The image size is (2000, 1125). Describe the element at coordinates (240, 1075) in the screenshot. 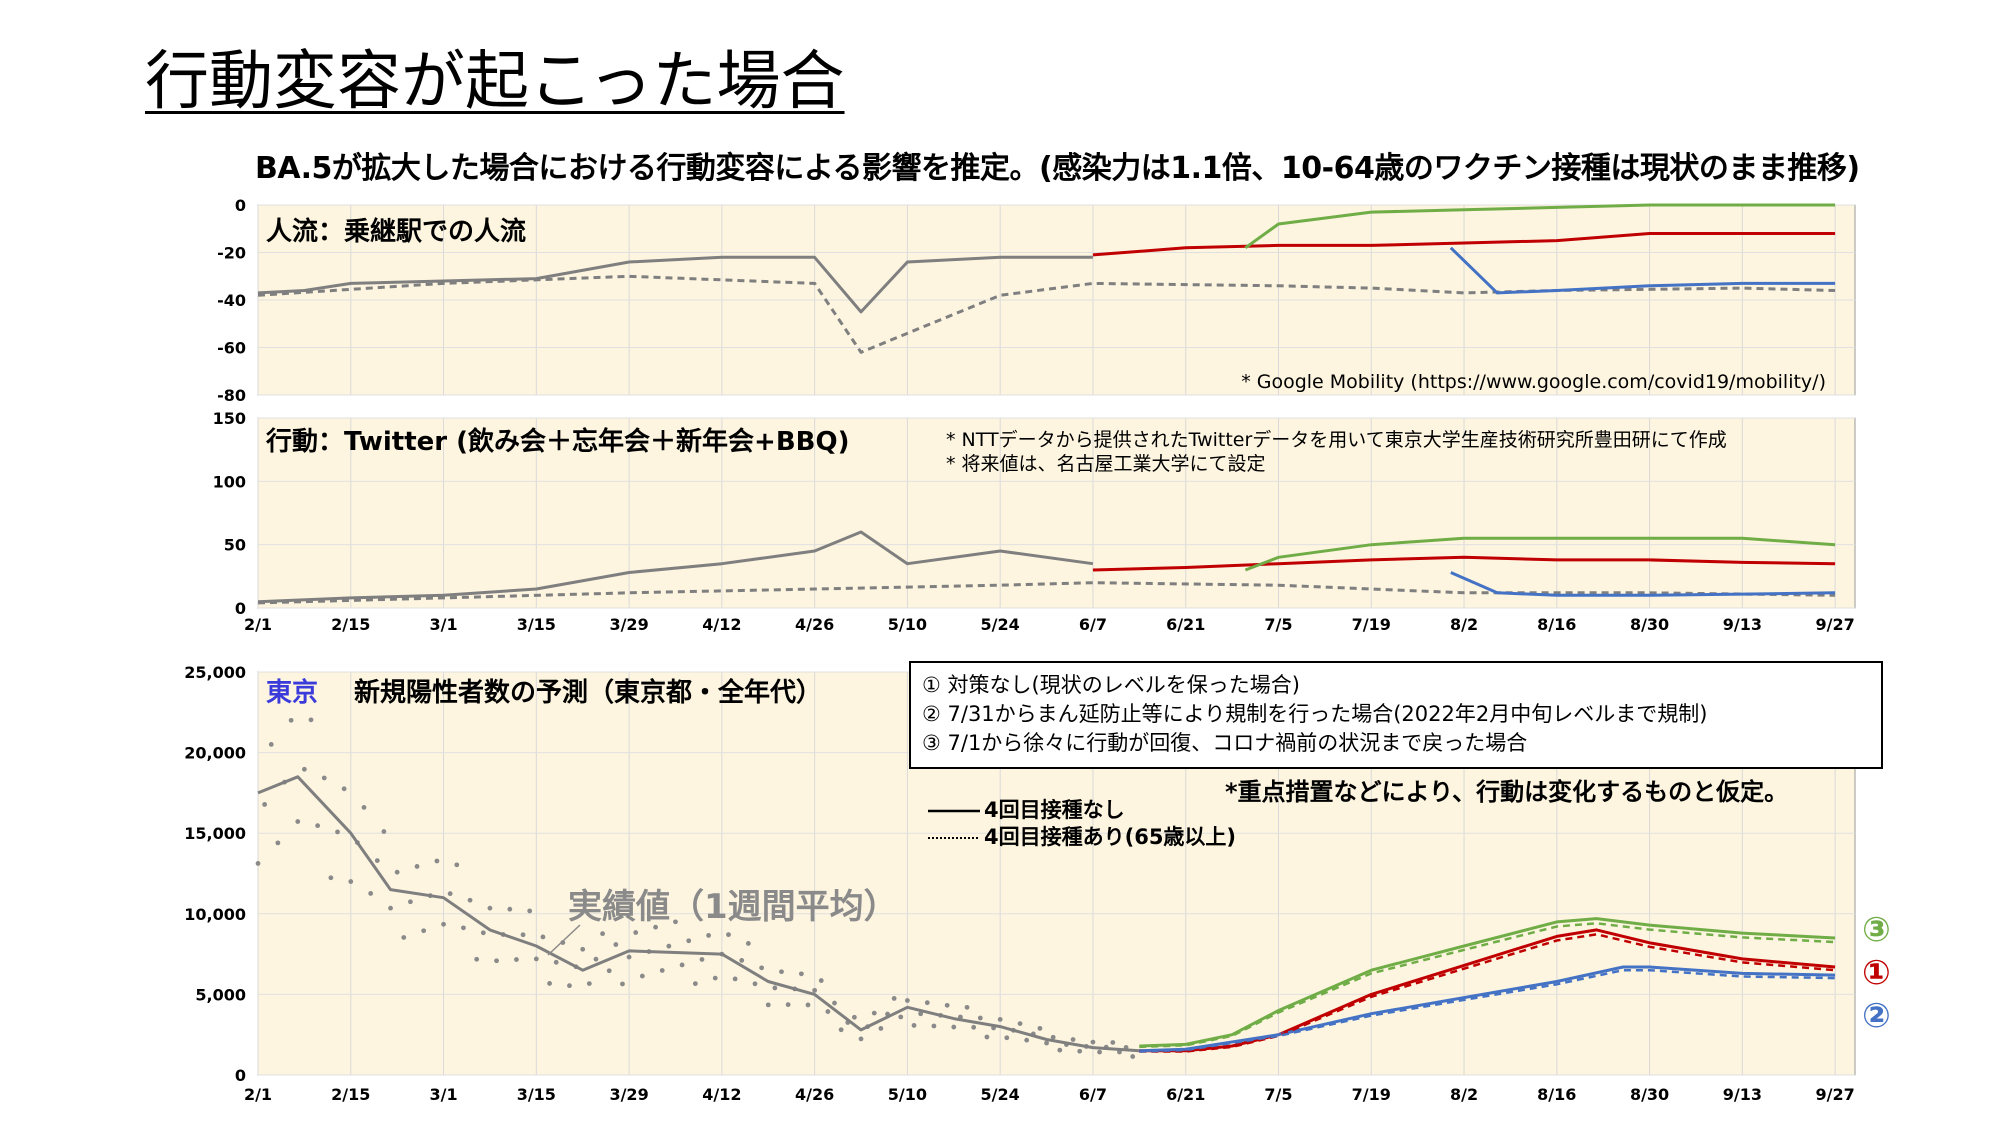

I see `y-tick-label: 0` at that location.